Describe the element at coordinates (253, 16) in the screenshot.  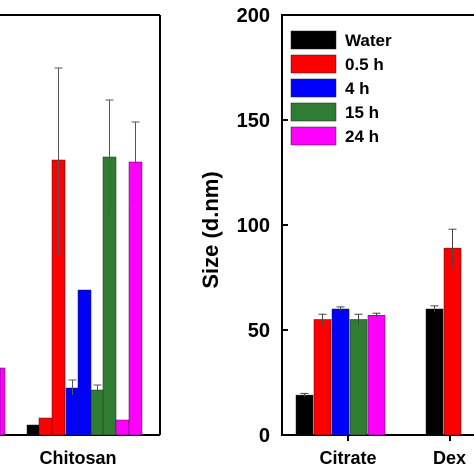
I see `y-tick-label: 200` at that location.